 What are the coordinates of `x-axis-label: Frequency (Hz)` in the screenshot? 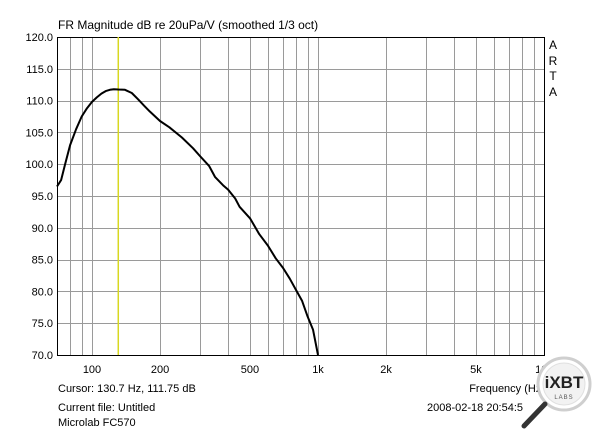 It's located at (507, 389).